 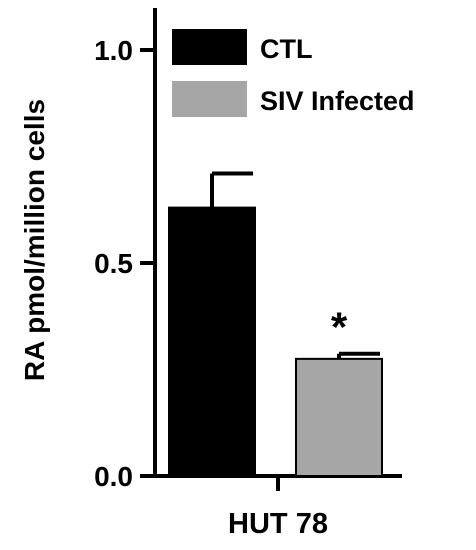 What do you see at coordinates (113, 263) in the screenshot?
I see `y-tick-label-1: 0.5` at bounding box center [113, 263].